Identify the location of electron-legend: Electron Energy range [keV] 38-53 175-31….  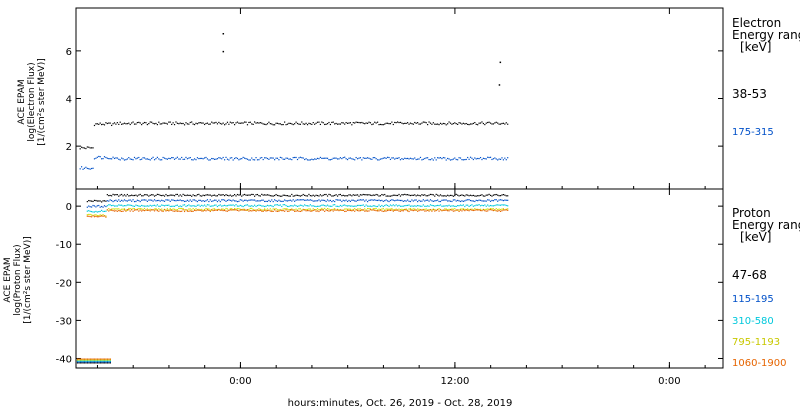
(766, 77).